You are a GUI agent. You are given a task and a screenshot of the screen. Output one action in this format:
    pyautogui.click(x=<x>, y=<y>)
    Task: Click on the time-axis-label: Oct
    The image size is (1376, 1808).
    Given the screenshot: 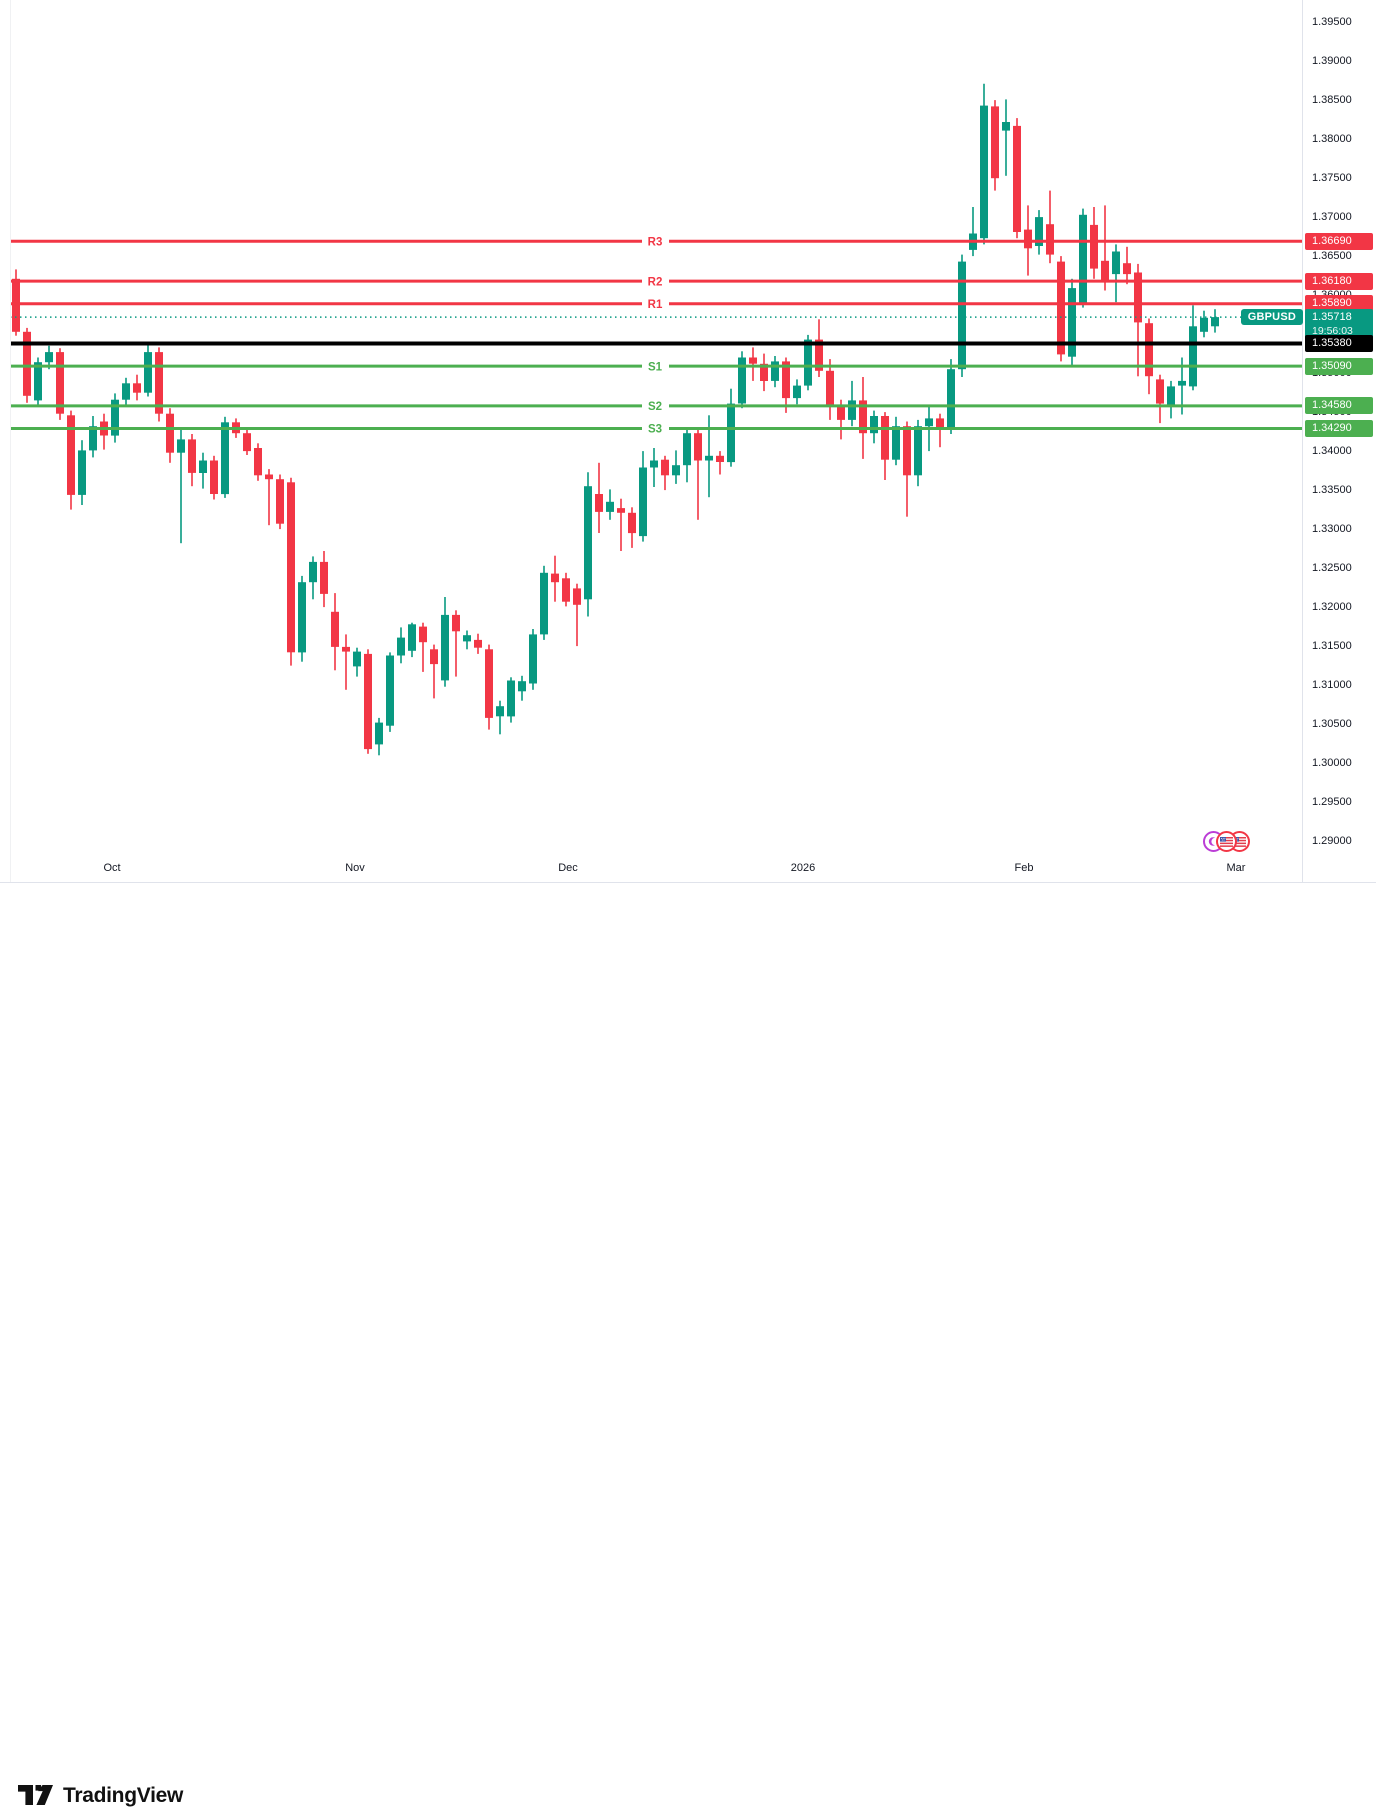 What is the action you would take?
    pyautogui.click(x=112, y=868)
    